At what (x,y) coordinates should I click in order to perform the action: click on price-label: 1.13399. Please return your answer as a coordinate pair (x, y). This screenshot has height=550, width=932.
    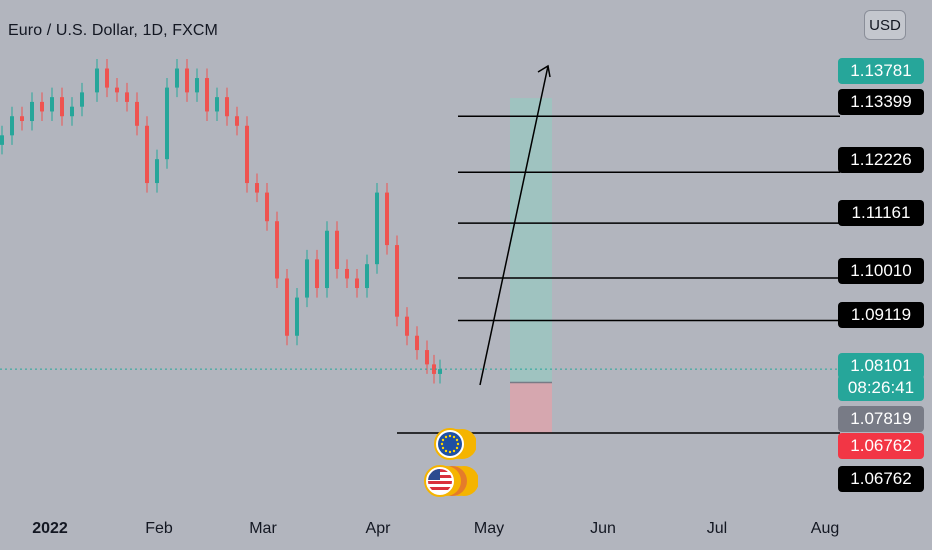
    Looking at the image, I should click on (881, 102).